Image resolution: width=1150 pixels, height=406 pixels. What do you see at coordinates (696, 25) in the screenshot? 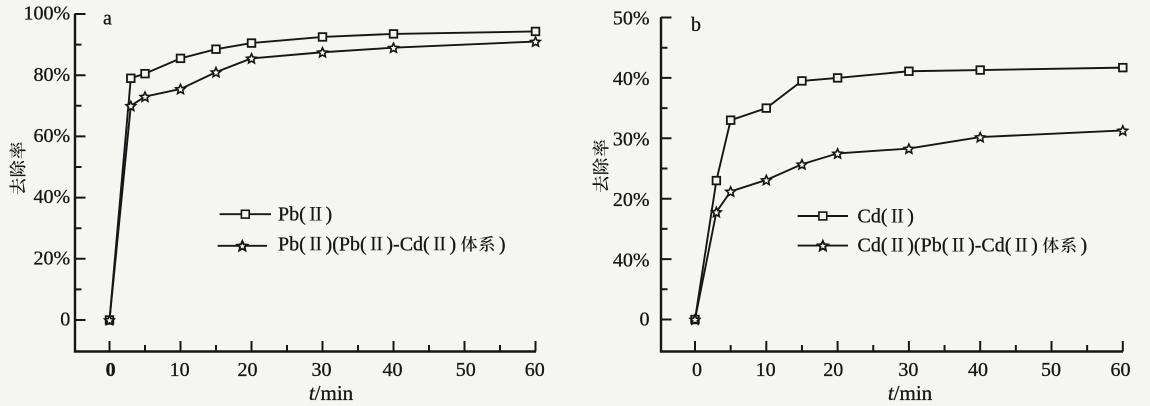
I see `svg-text: b` at bounding box center [696, 25].